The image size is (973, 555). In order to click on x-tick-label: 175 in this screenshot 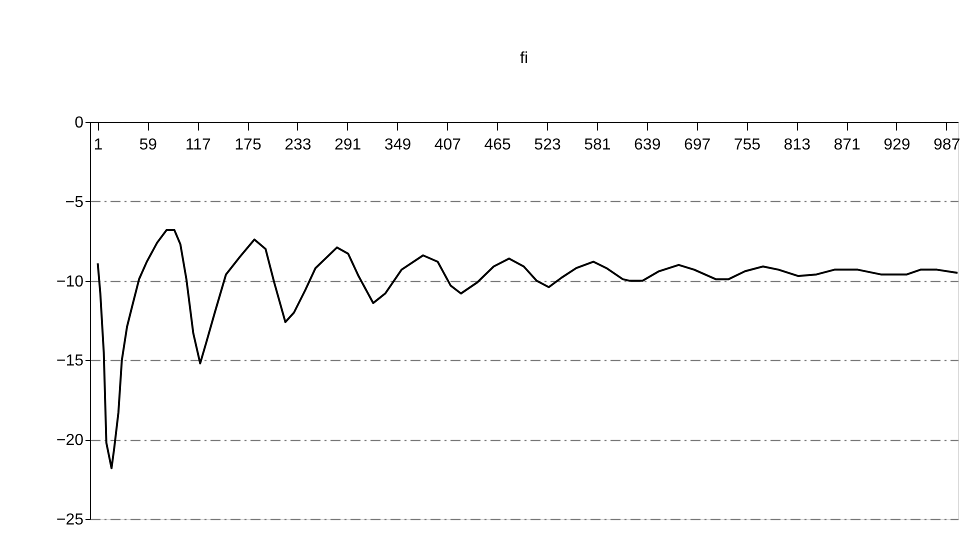, I will do `click(248, 145)`.